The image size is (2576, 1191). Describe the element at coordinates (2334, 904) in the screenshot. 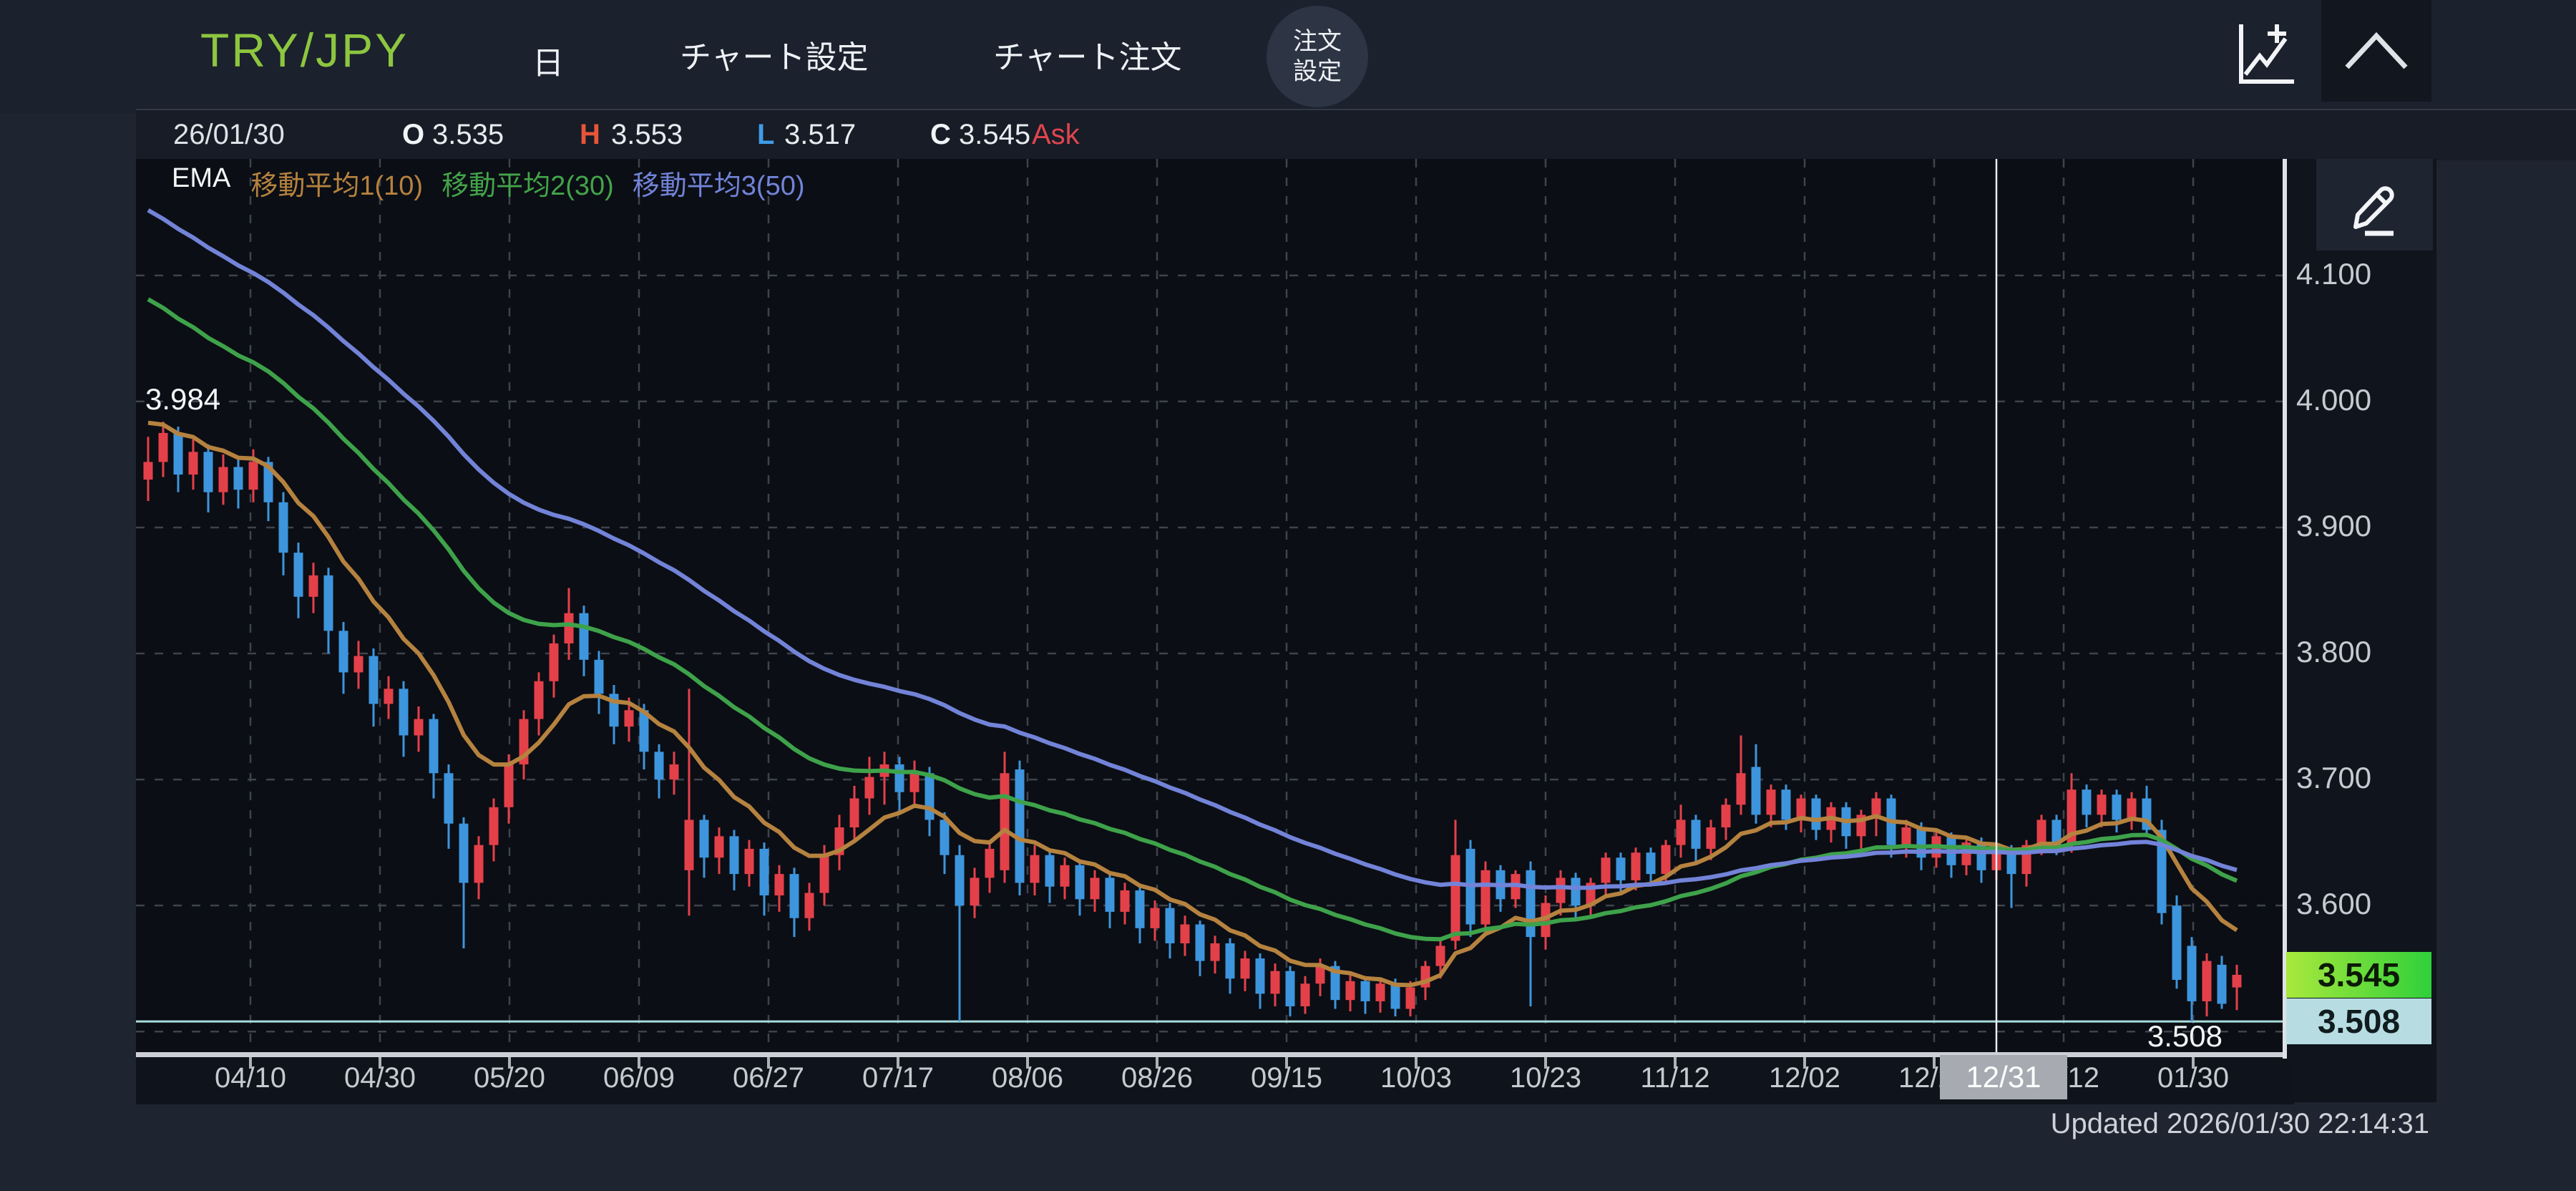

I see `y-axis-label: 3.600` at that location.